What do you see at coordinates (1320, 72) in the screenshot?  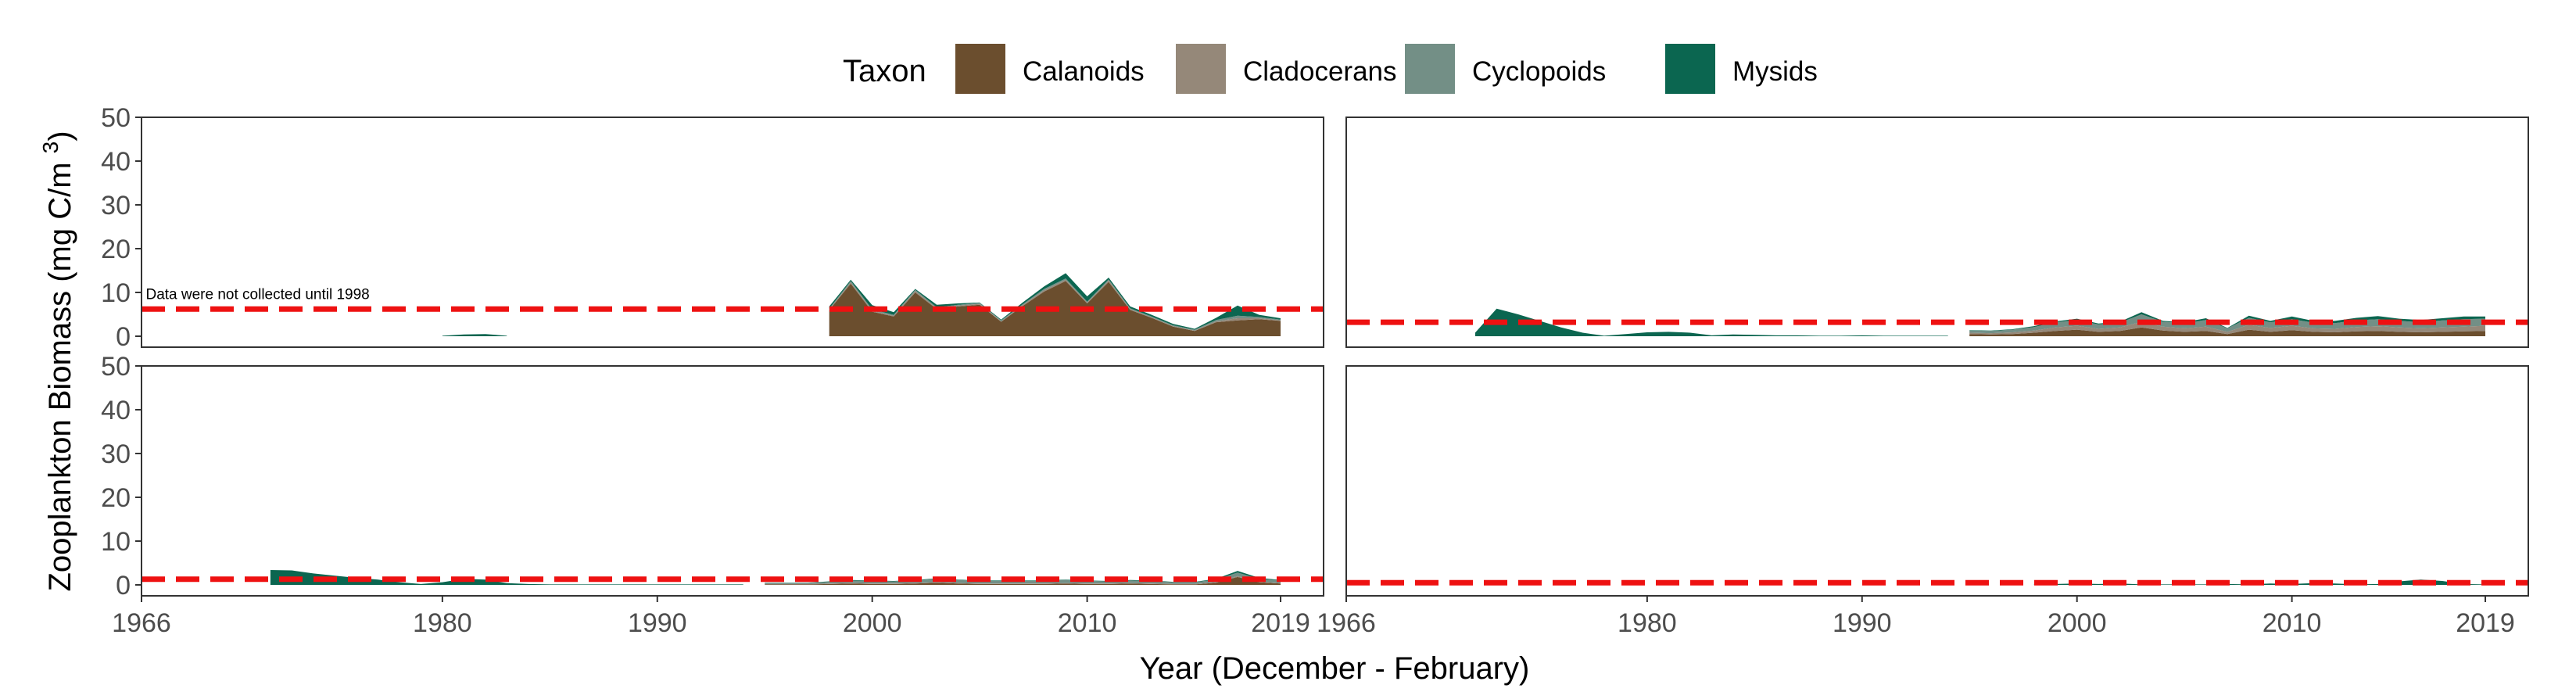 I see `legend-label-cladocerans: Cladocerans` at bounding box center [1320, 72].